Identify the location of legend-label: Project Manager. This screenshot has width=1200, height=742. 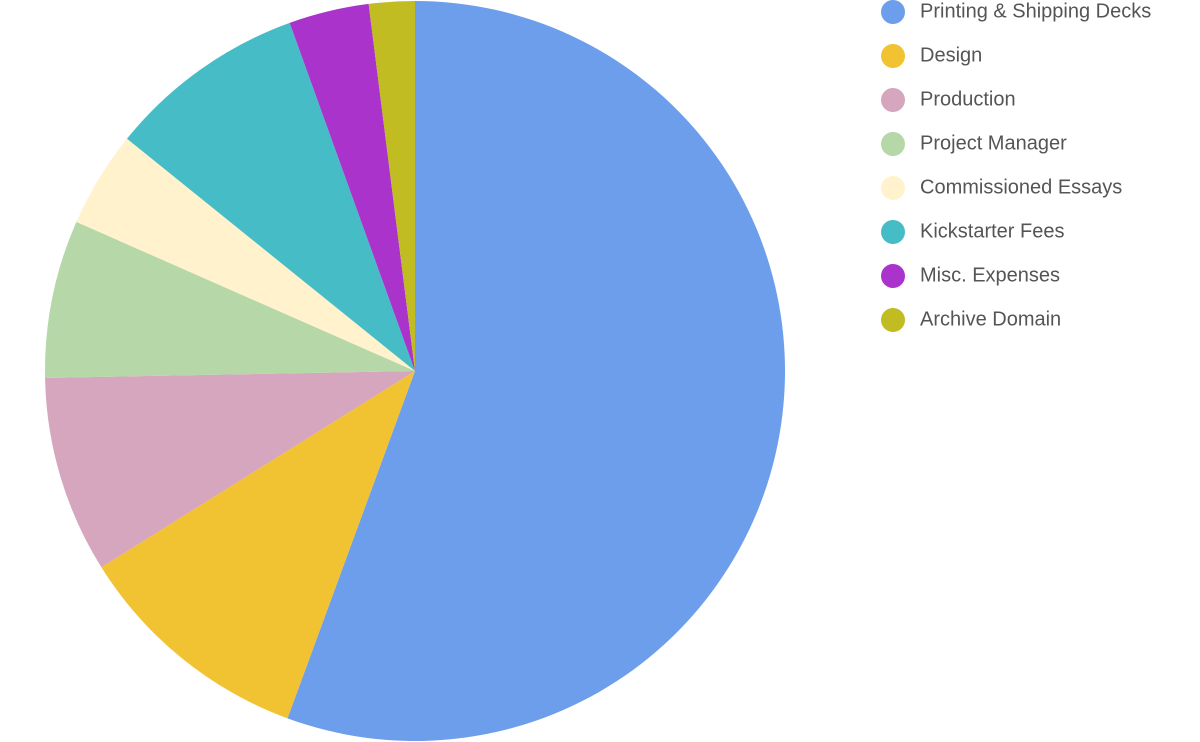
(993, 143).